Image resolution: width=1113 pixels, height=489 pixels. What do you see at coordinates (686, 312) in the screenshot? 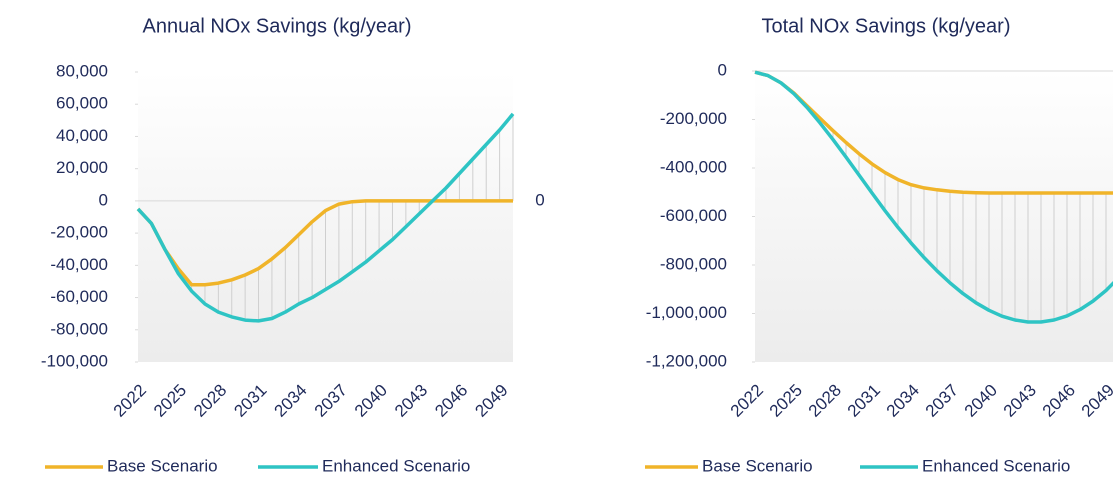
I see `y-tick-label: -1,000,000` at bounding box center [686, 312].